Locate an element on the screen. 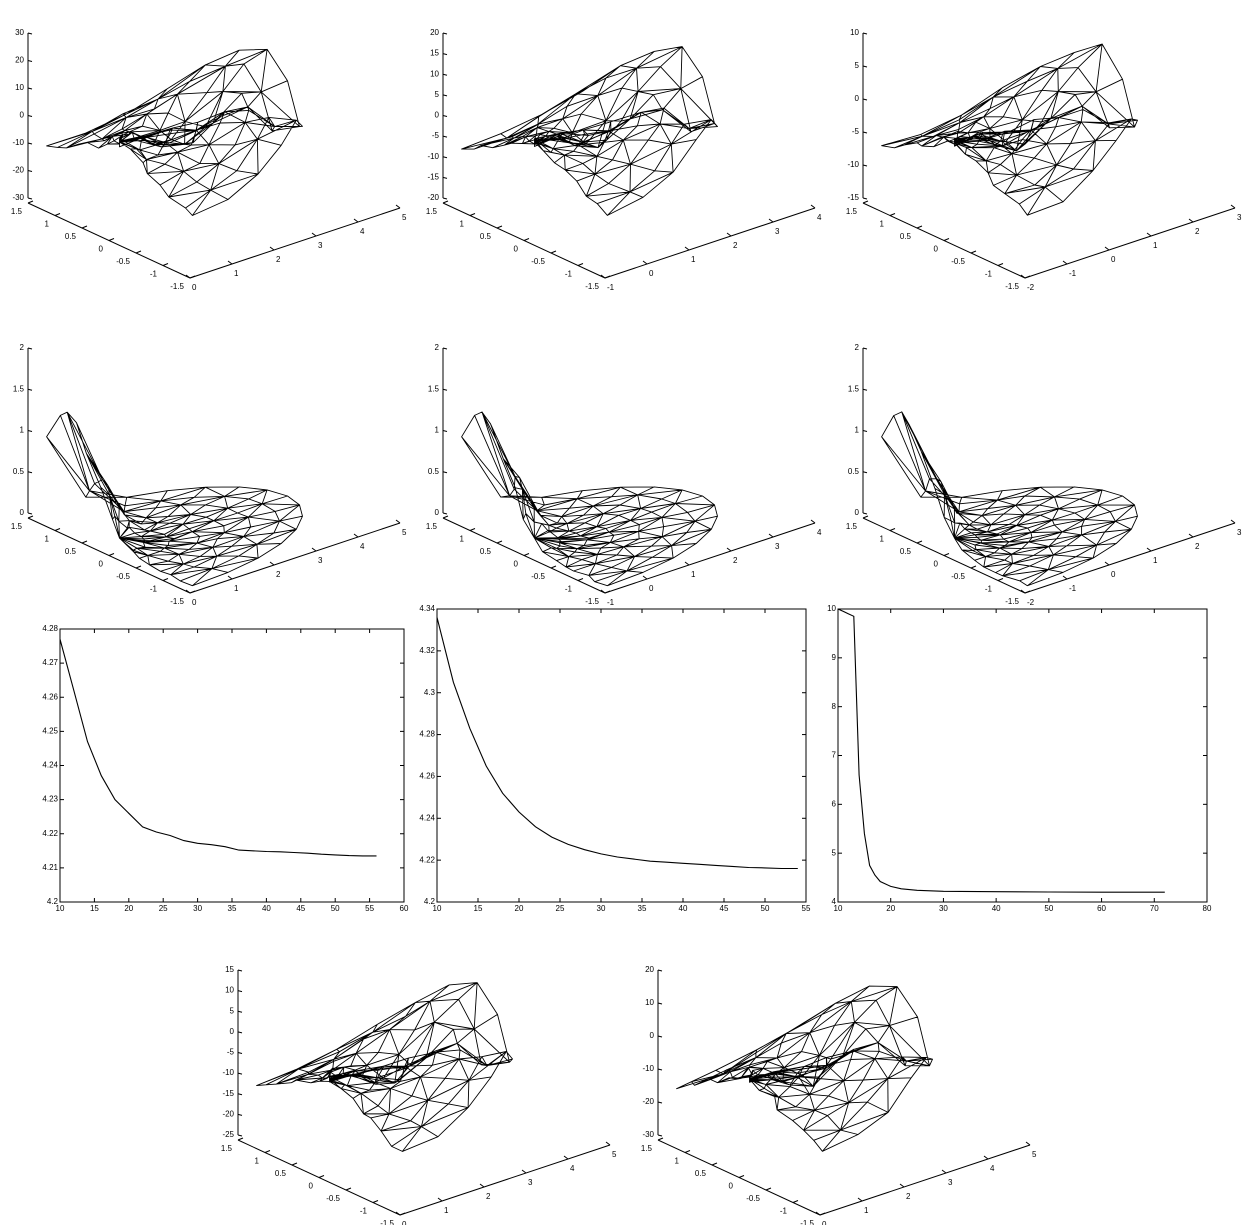 This screenshot has width=1250, height=1225. z-tick-label: 1 is located at coordinates (437, 430).